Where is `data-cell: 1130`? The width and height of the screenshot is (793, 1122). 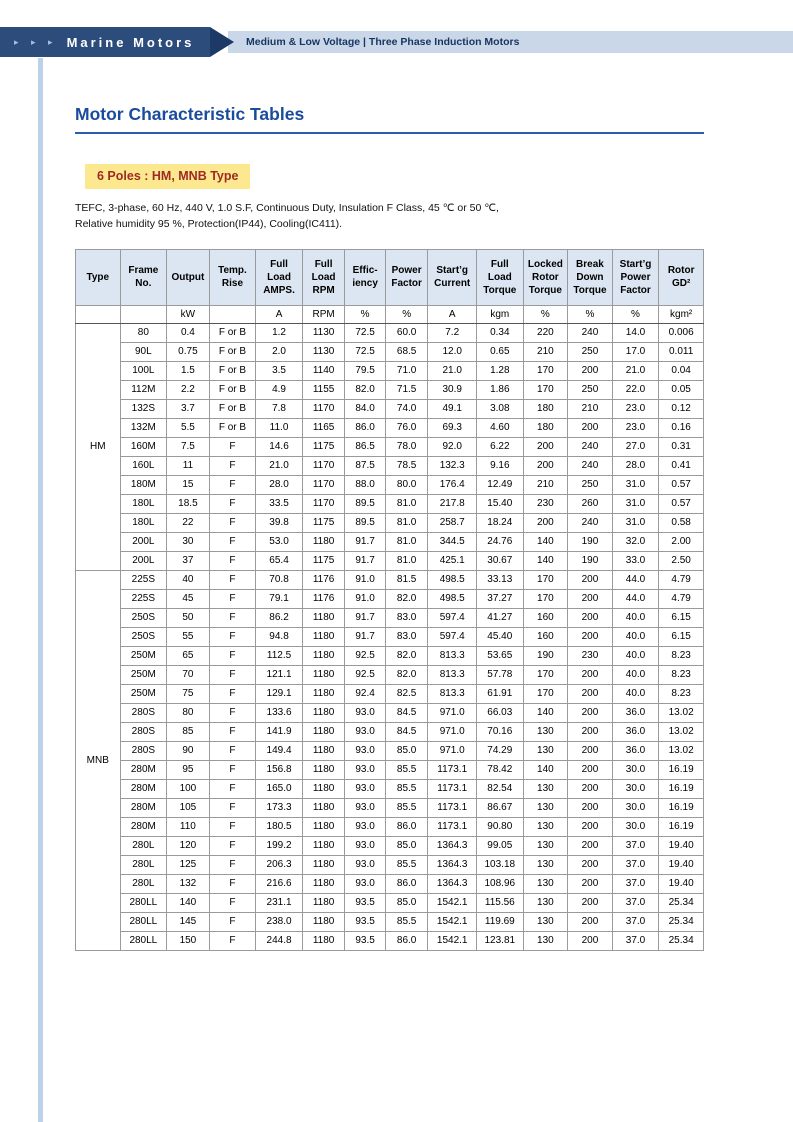 data-cell: 1130 is located at coordinates (323, 351).